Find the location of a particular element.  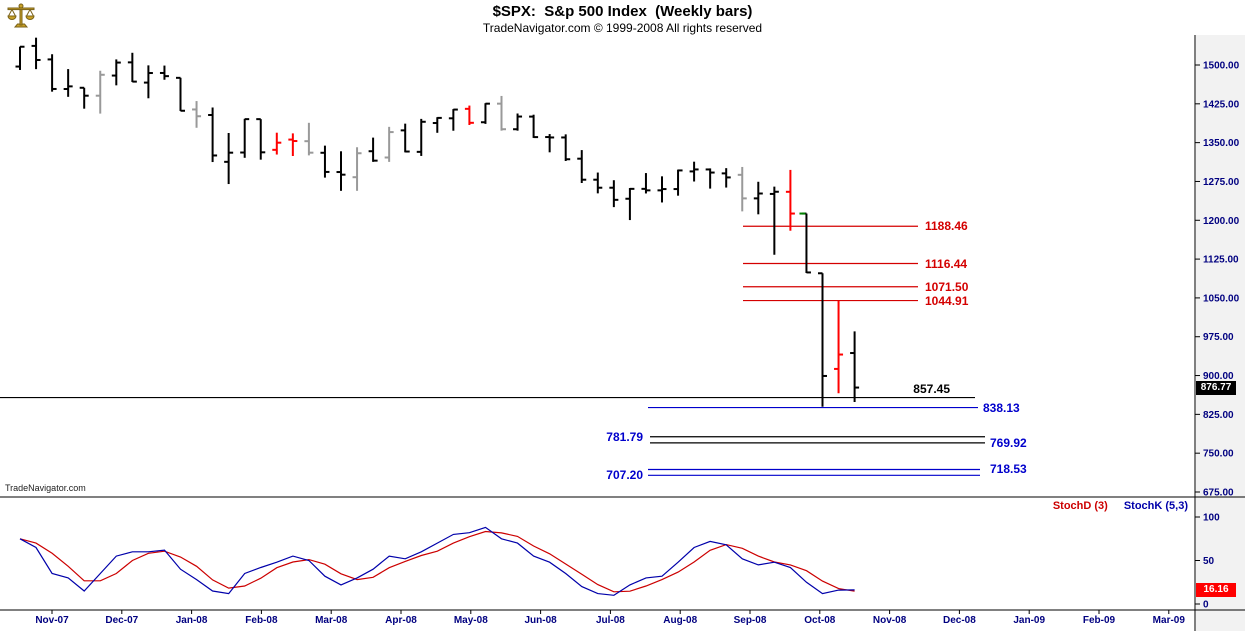

stoch-axis-label: 100 is located at coordinates (1211, 518).